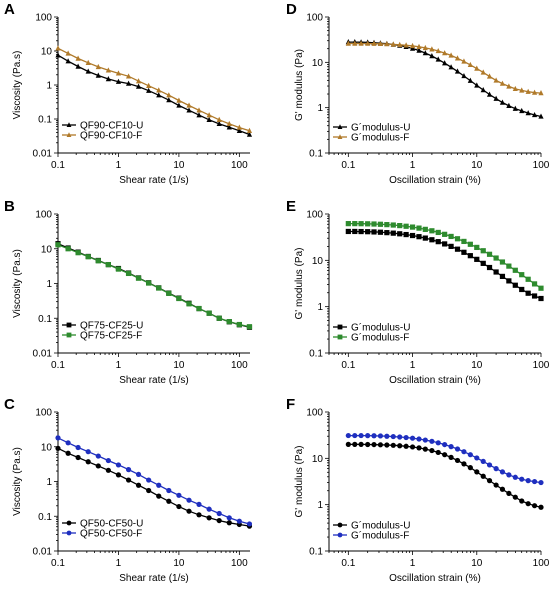 This screenshot has height=590, width=550. What do you see at coordinates (45, 120) in the screenshot?
I see `y-tick-label: 0.1` at bounding box center [45, 120].